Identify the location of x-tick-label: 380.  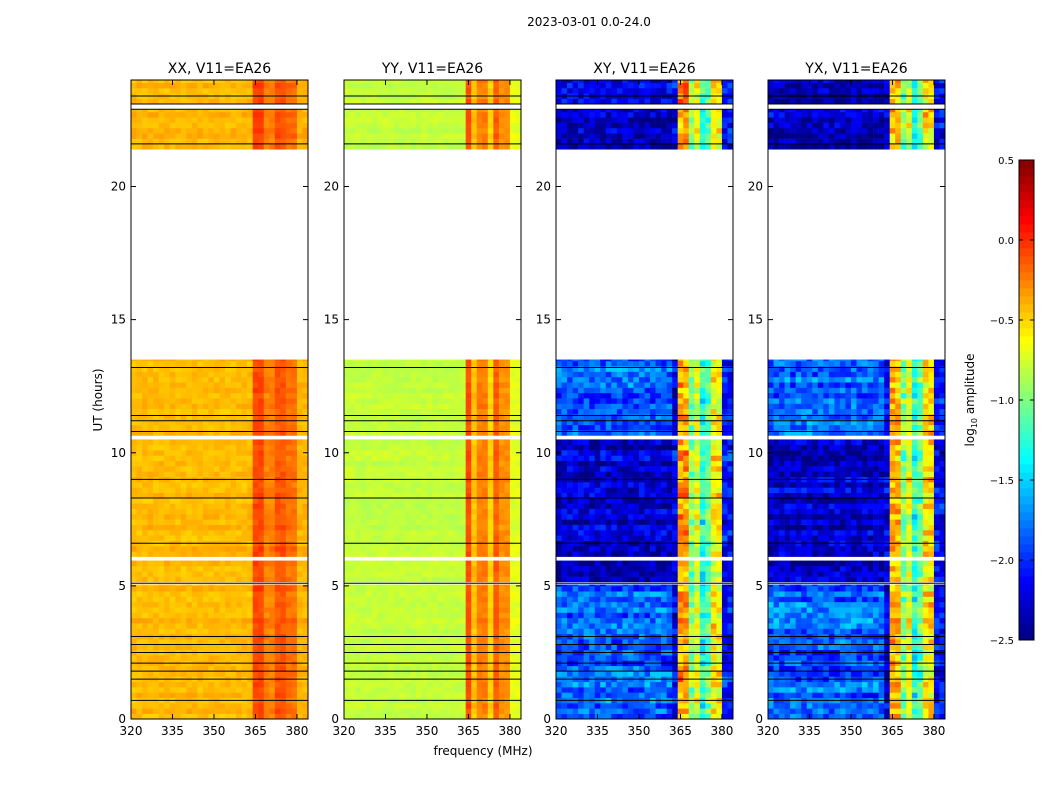
(296, 731).